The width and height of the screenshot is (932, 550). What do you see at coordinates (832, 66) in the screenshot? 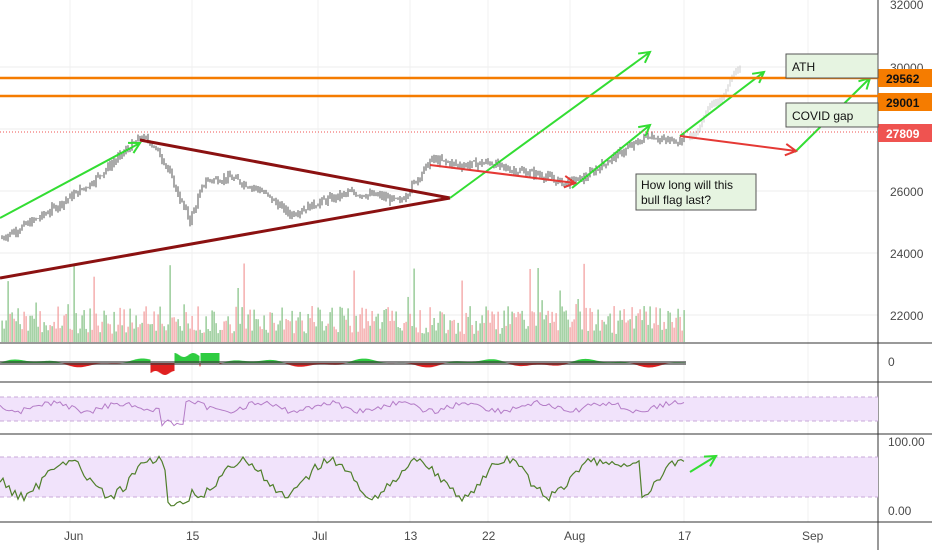
I see `ath-note: ATH` at bounding box center [832, 66].